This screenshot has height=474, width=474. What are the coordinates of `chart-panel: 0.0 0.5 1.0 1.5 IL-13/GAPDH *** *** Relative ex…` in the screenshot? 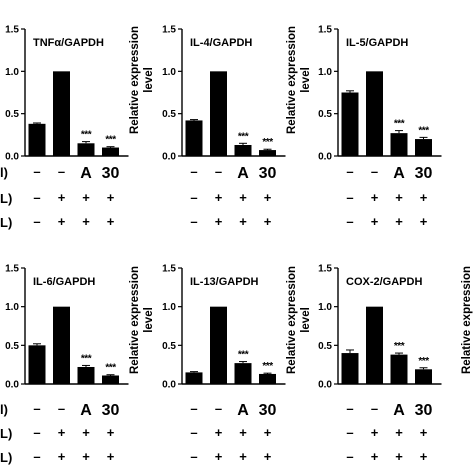 It's located at (207, 364).